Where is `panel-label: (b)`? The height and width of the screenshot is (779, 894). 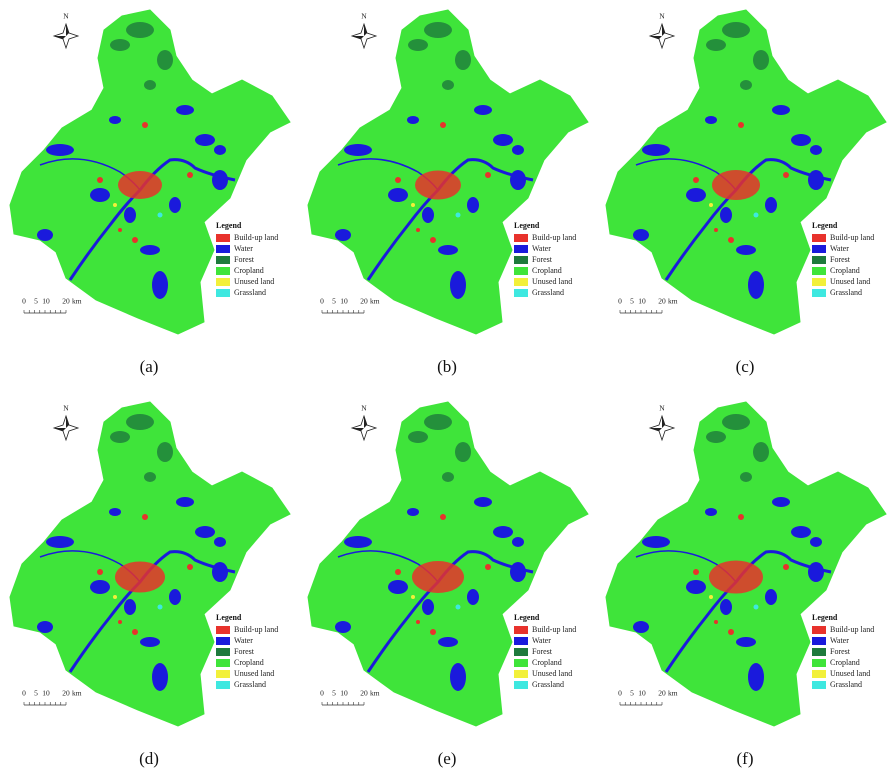
panel-label: (b) is located at coordinates (447, 366).